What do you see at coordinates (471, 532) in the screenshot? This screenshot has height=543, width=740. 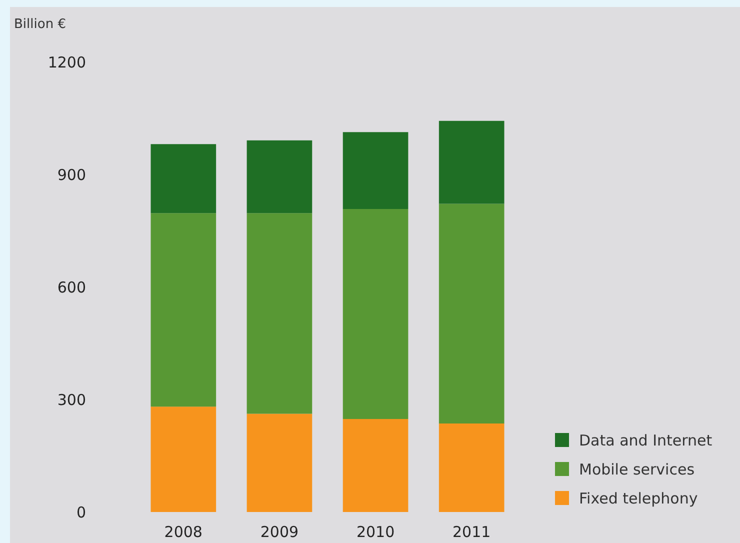 I see `x-tick-label: 2011` at bounding box center [471, 532].